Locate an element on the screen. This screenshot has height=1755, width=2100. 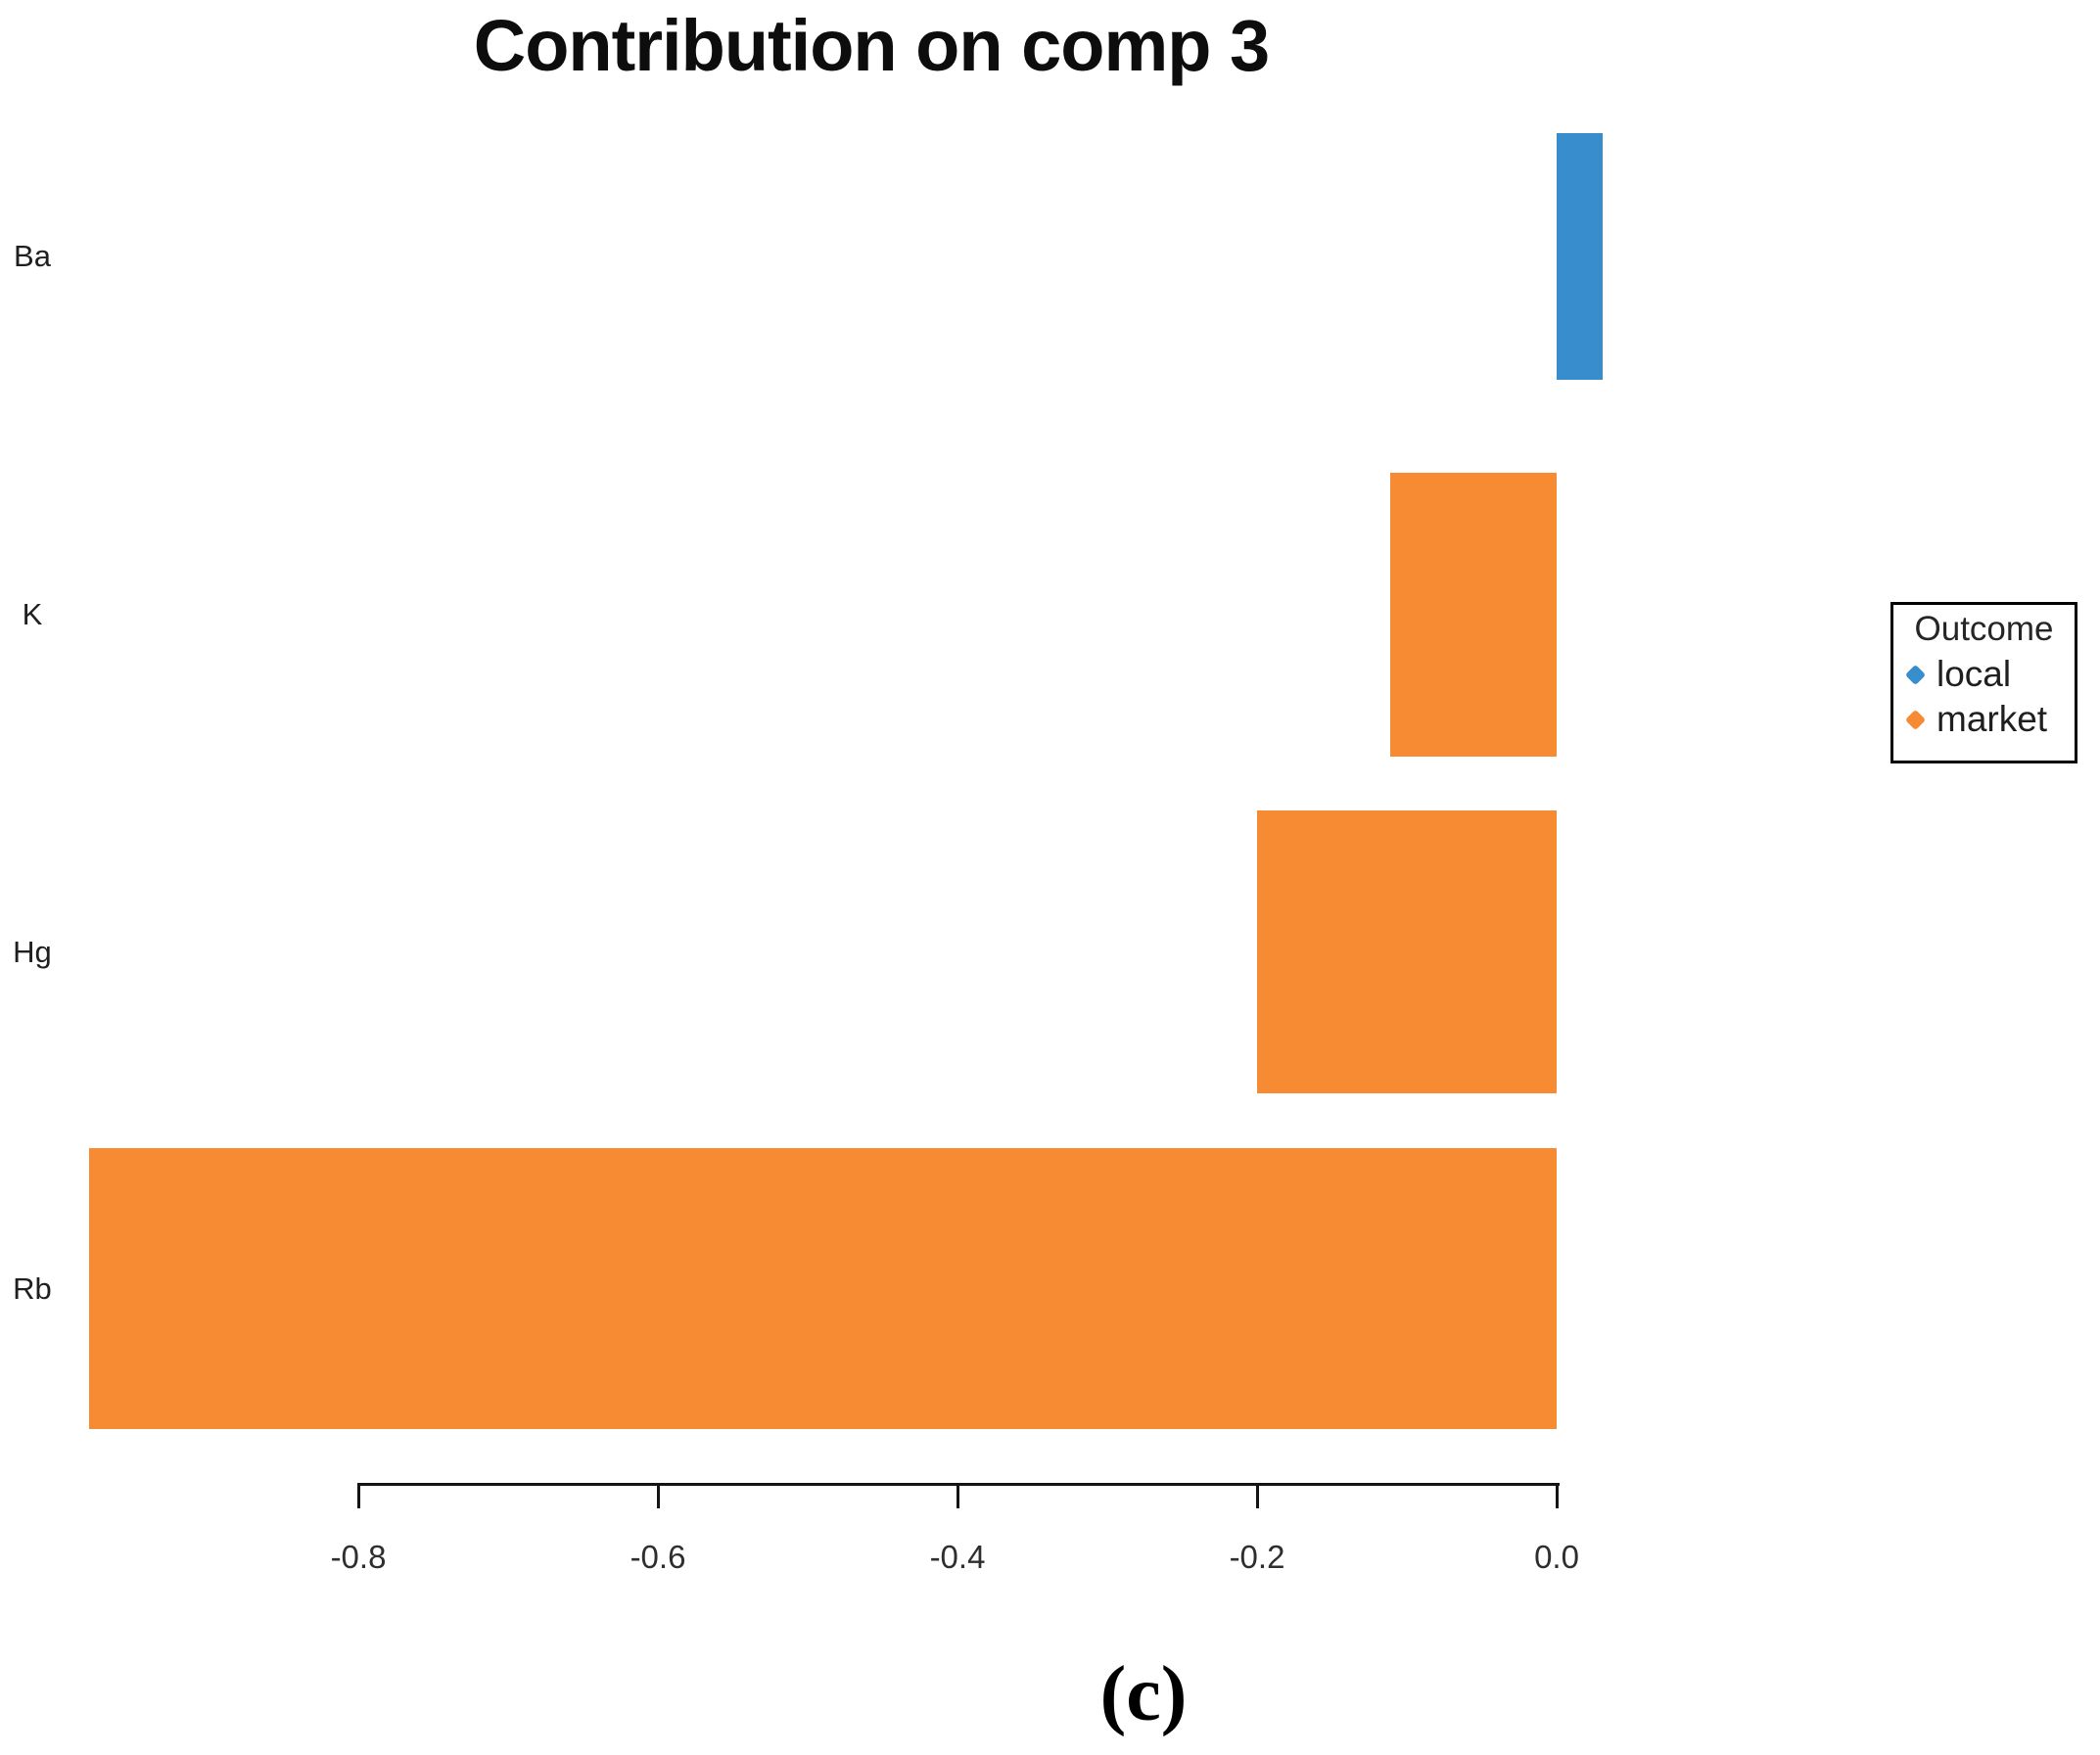
chart-title: Contribution on comp 3 is located at coordinates (871, 45).